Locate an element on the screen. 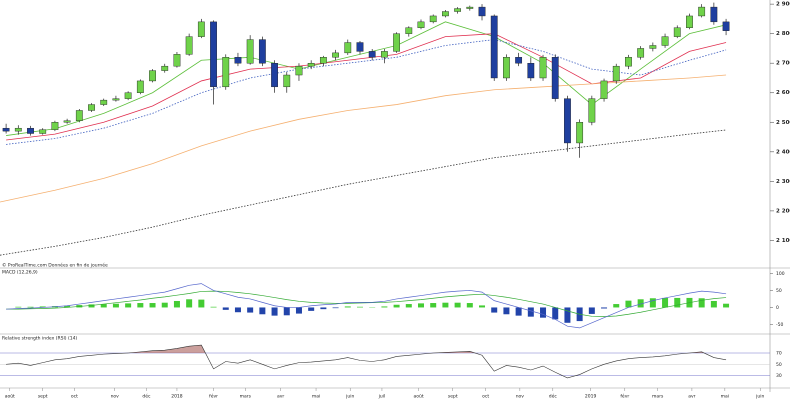  y-tick-label: 2 700 is located at coordinates (783, 64).